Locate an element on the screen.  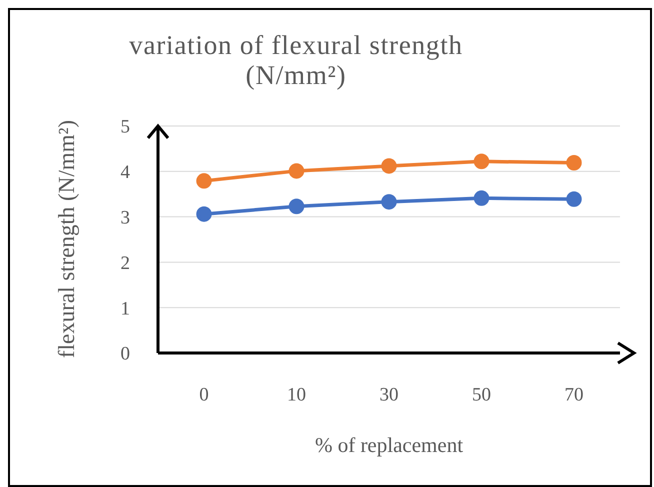
y-tick-label: 5 is located at coordinates (125, 127).